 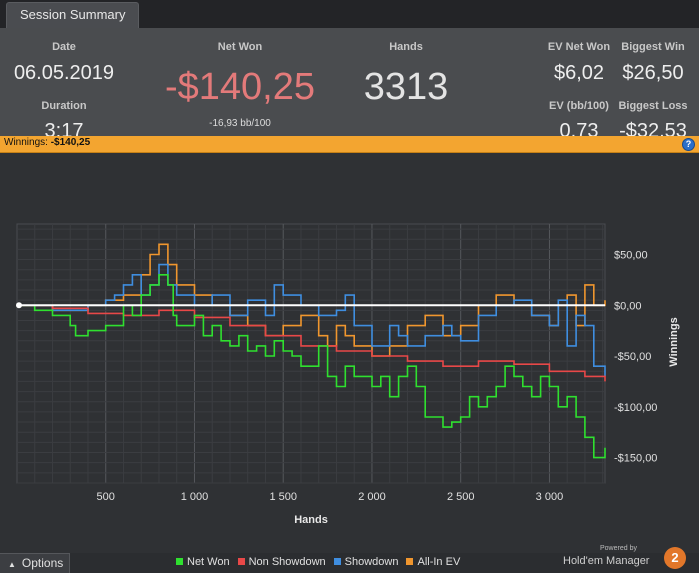 I want to click on ev-net-won-value: $6,02, so click(x=579, y=73).